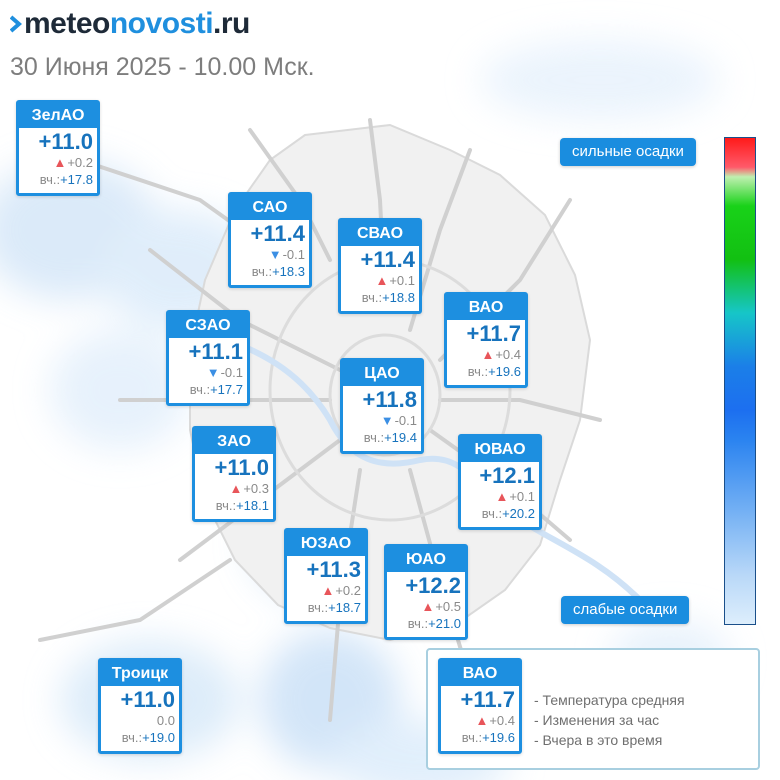 The image size is (780, 780). What do you see at coordinates (507, 475) in the screenshot?
I see `district-temp: +12.1` at bounding box center [507, 475].